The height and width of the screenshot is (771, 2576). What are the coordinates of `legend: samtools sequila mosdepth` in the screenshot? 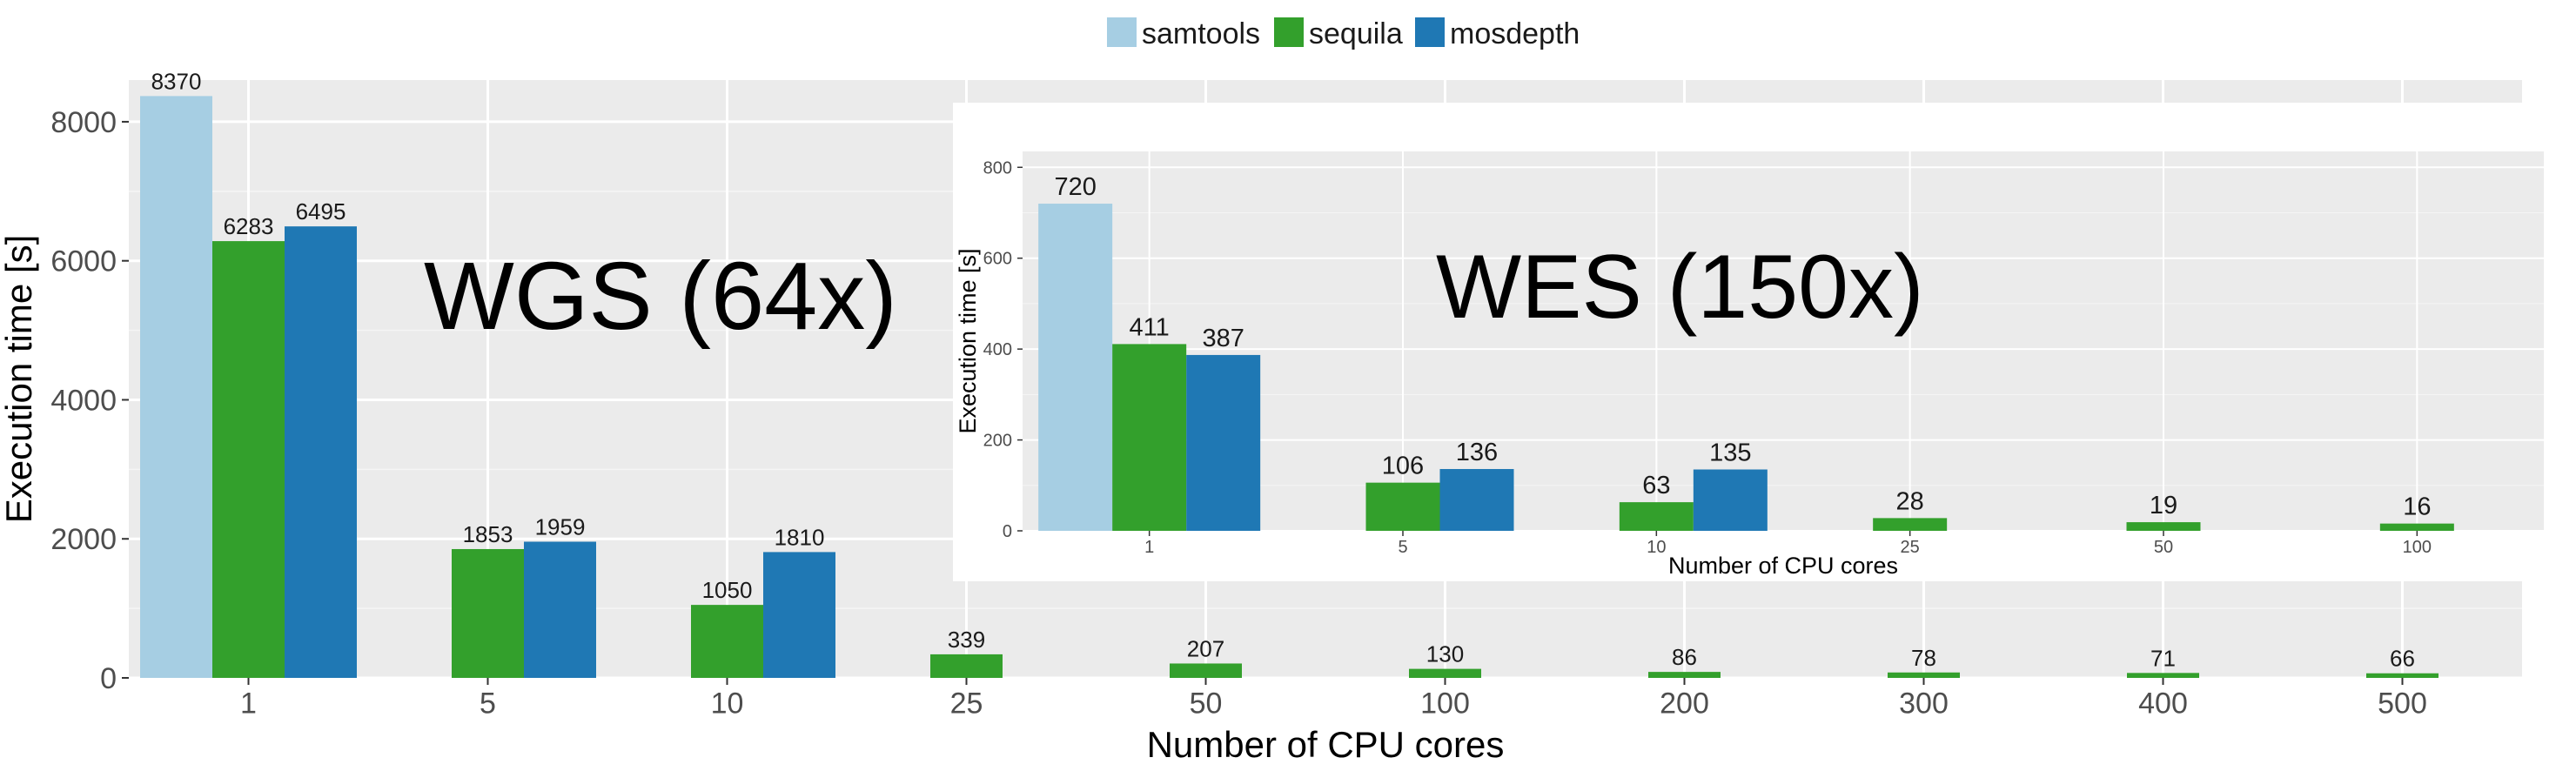 It's located at (1343, 33).